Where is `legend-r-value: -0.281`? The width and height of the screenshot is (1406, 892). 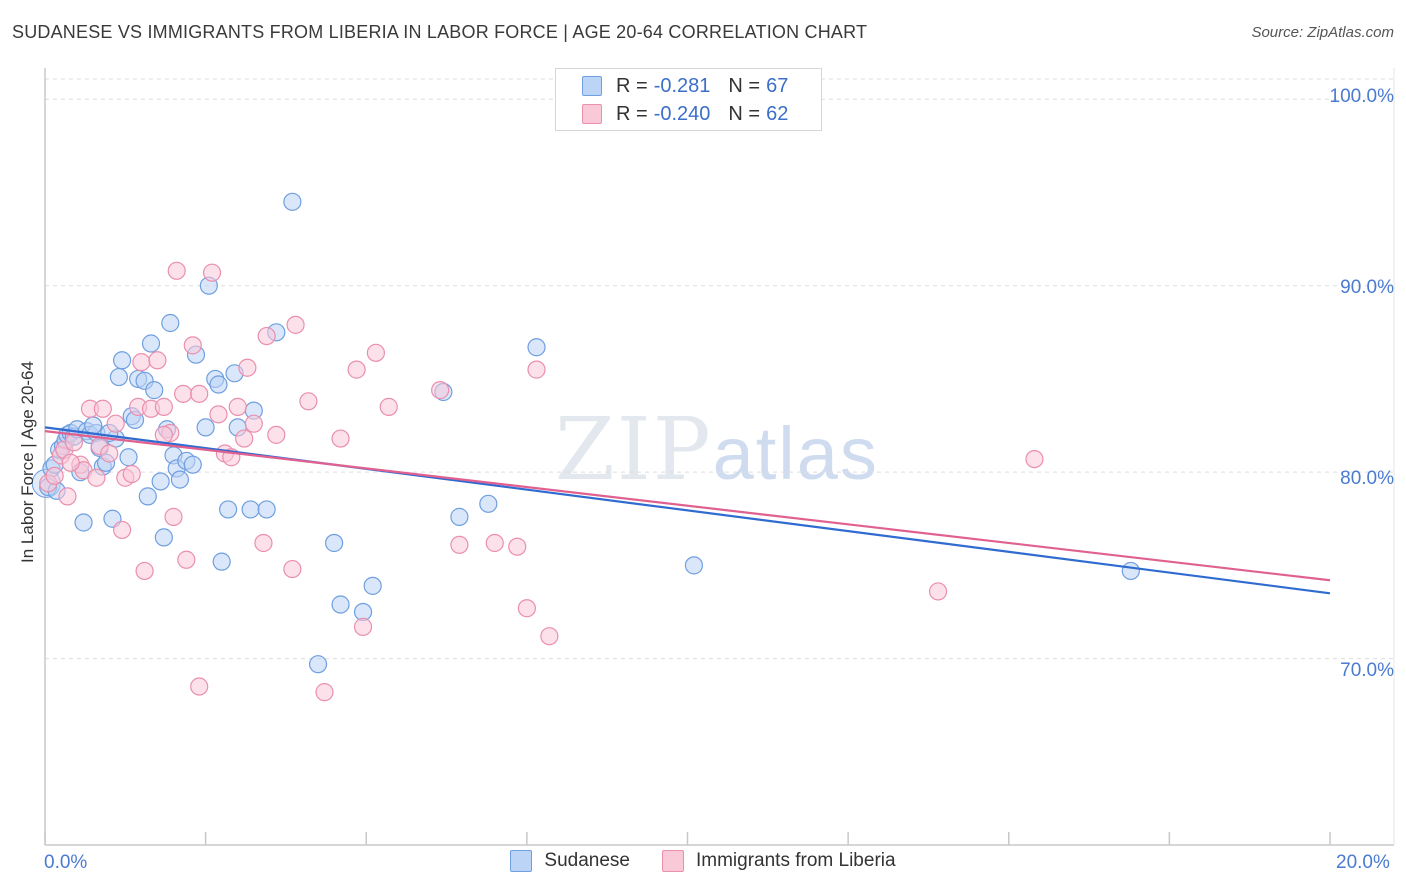 legend-r-value: -0.281 is located at coordinates (682, 85).